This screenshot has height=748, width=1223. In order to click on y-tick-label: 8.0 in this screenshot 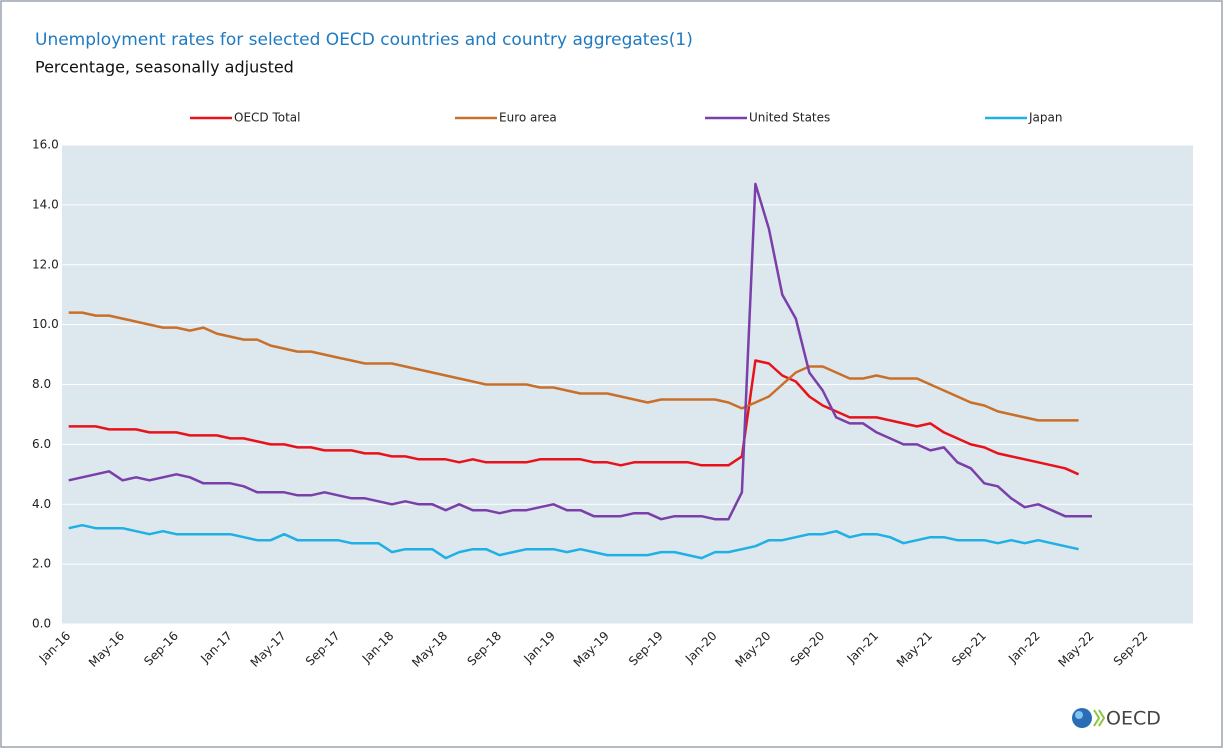, I will do `click(41, 384)`.